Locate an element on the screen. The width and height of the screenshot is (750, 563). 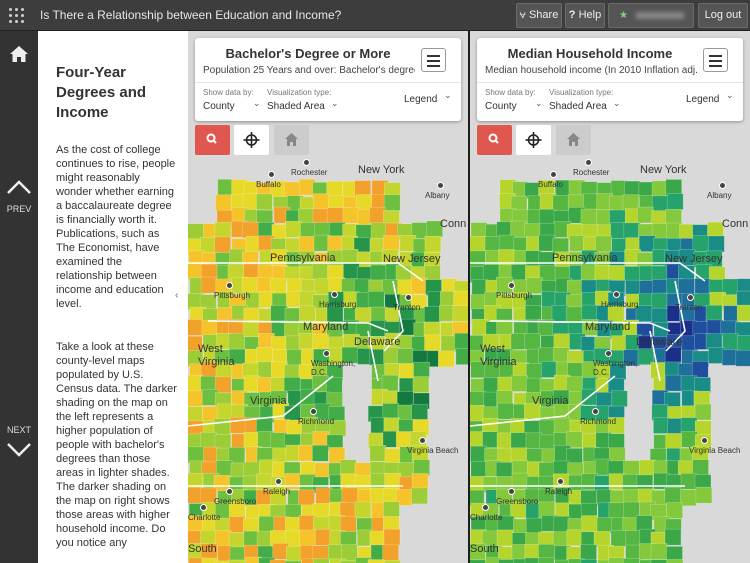
show-by-select: County is located at coordinates (219, 106).